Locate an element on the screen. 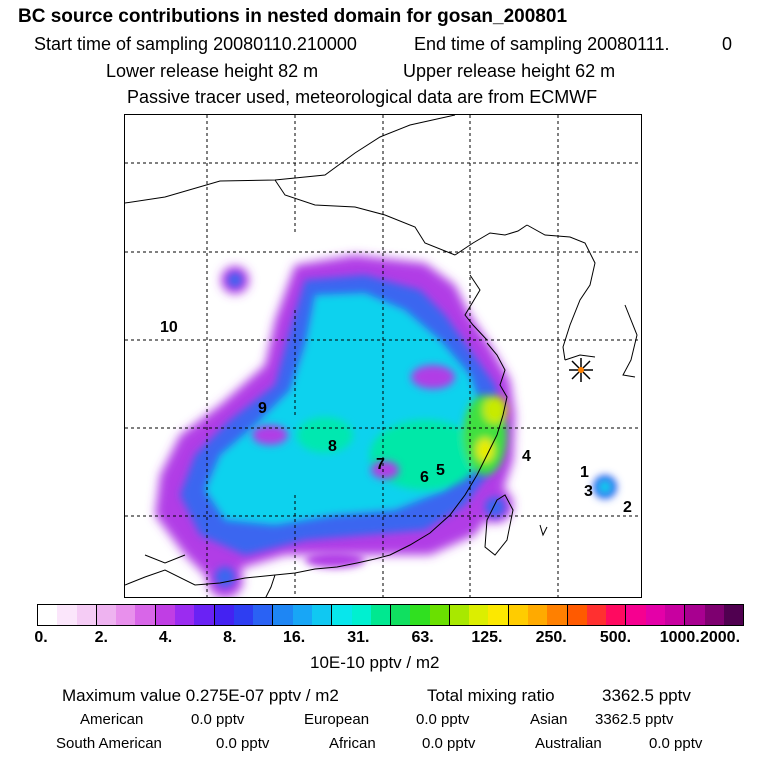 Image resolution: width=768 pixels, height=768 pixels. color-scale-tick-label: 8. is located at coordinates (230, 637).